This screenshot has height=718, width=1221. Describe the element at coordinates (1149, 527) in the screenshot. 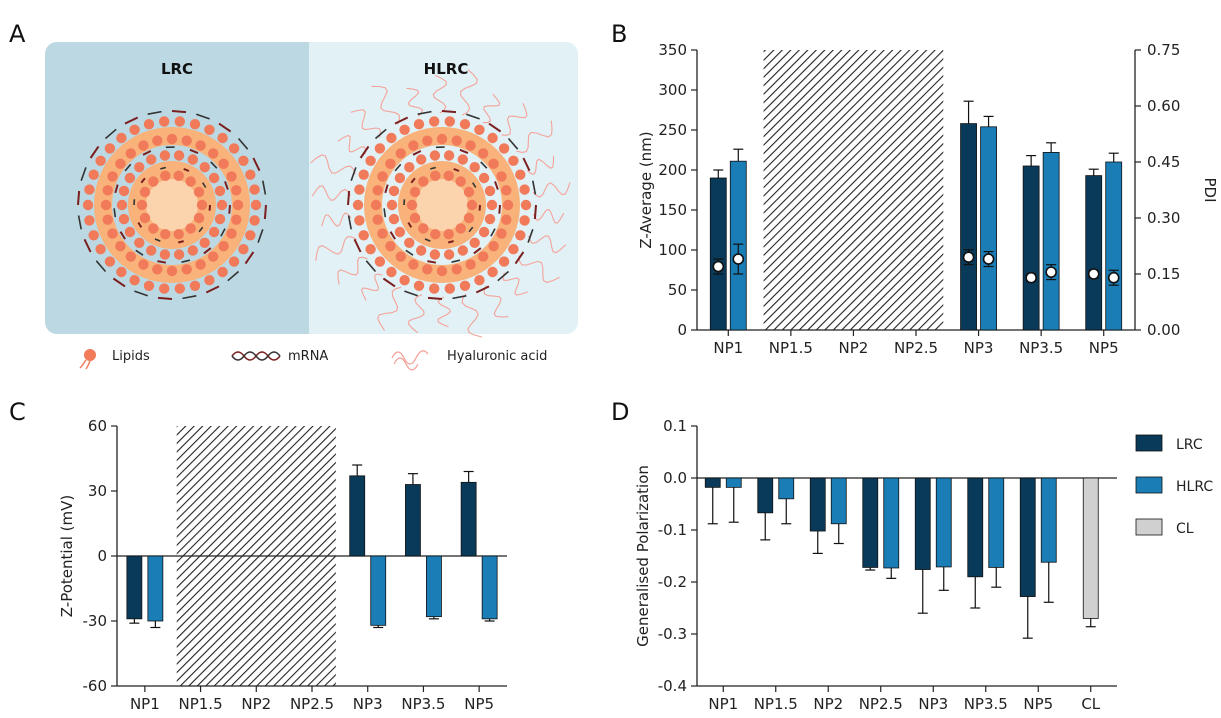

I see `legend-swatch-cl` at that location.